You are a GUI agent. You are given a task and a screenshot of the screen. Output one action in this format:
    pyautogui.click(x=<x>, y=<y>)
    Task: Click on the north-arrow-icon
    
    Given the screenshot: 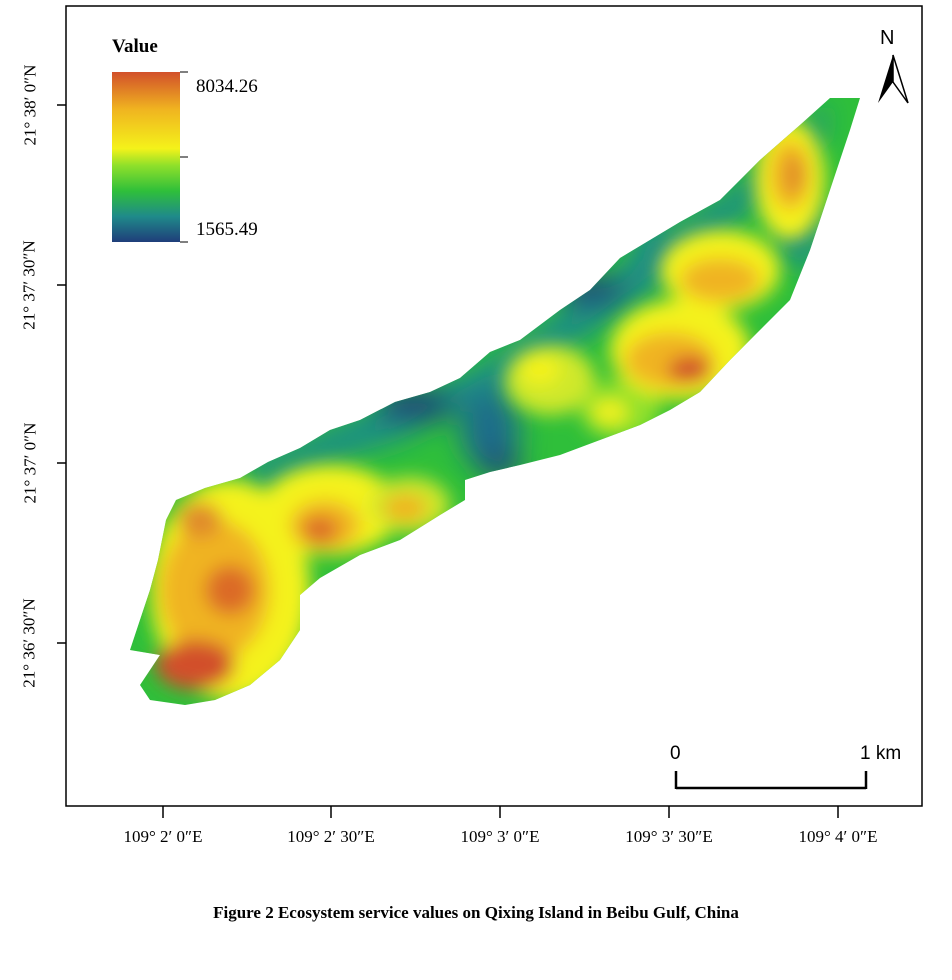 What is the action you would take?
    pyautogui.click(x=893, y=79)
    